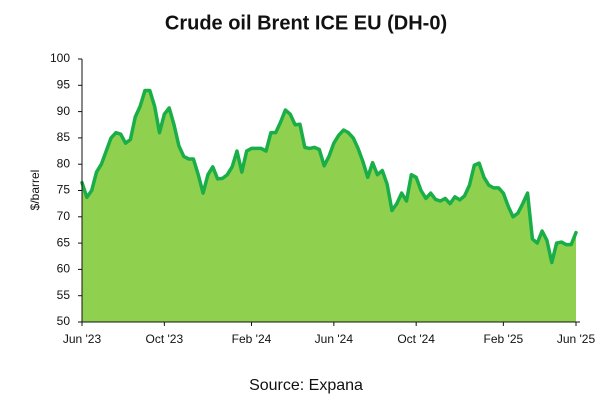 Image resolution: width=612 pixels, height=402 pixels. What do you see at coordinates (64, 111) in the screenshot?
I see `y-tick-label: 90` at bounding box center [64, 111].